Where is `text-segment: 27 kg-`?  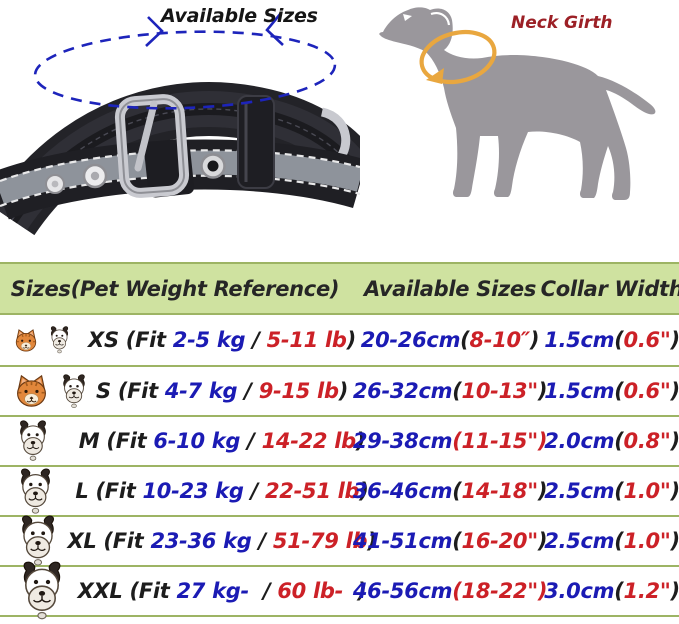
text-segment: 27 kg- is located at coordinates (213, 591).